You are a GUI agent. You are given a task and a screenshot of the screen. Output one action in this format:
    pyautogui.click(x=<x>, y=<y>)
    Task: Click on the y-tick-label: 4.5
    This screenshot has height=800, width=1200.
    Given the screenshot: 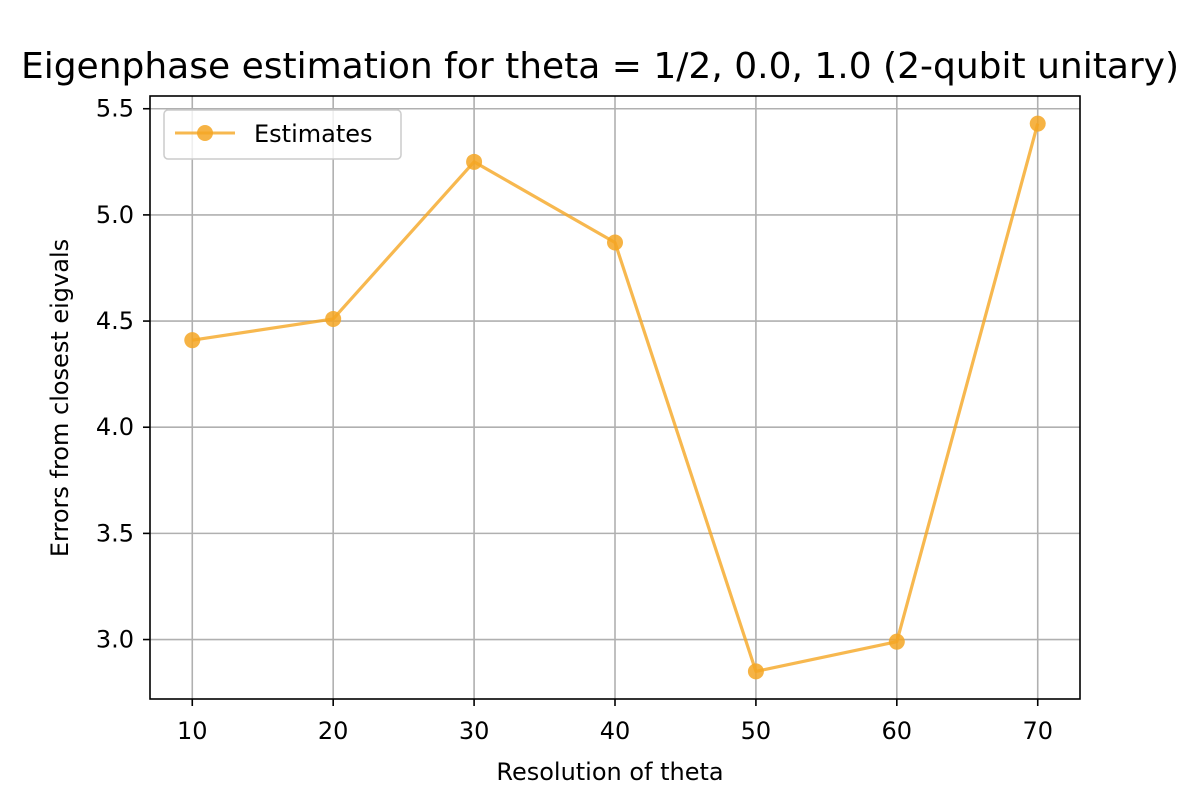 What is the action you would take?
    pyautogui.click(x=115, y=321)
    